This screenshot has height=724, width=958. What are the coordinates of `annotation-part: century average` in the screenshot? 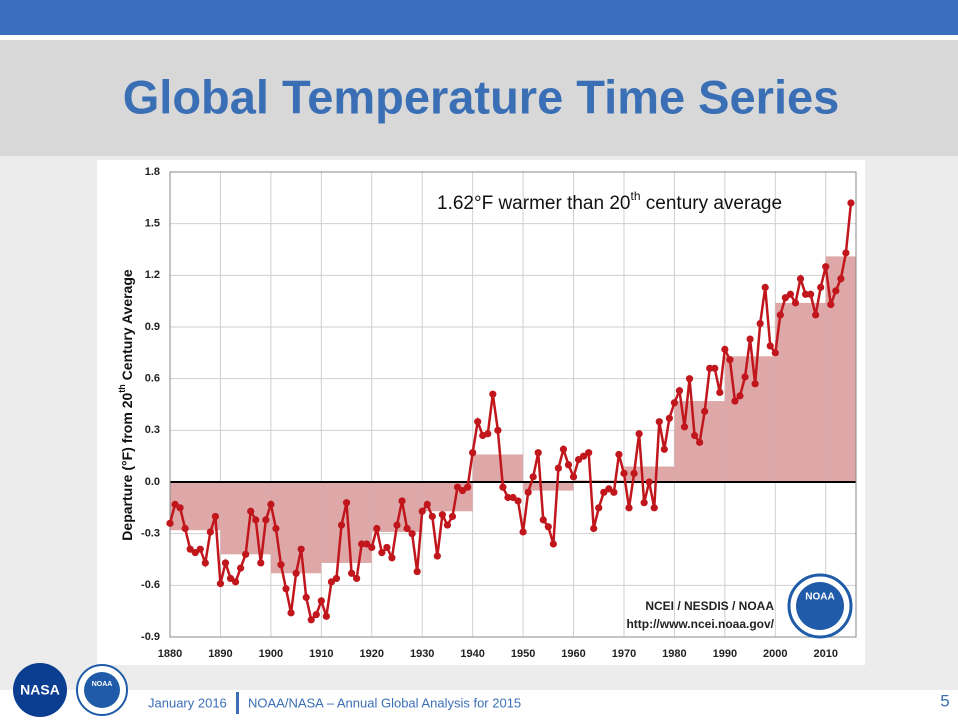 It's located at (712, 203).